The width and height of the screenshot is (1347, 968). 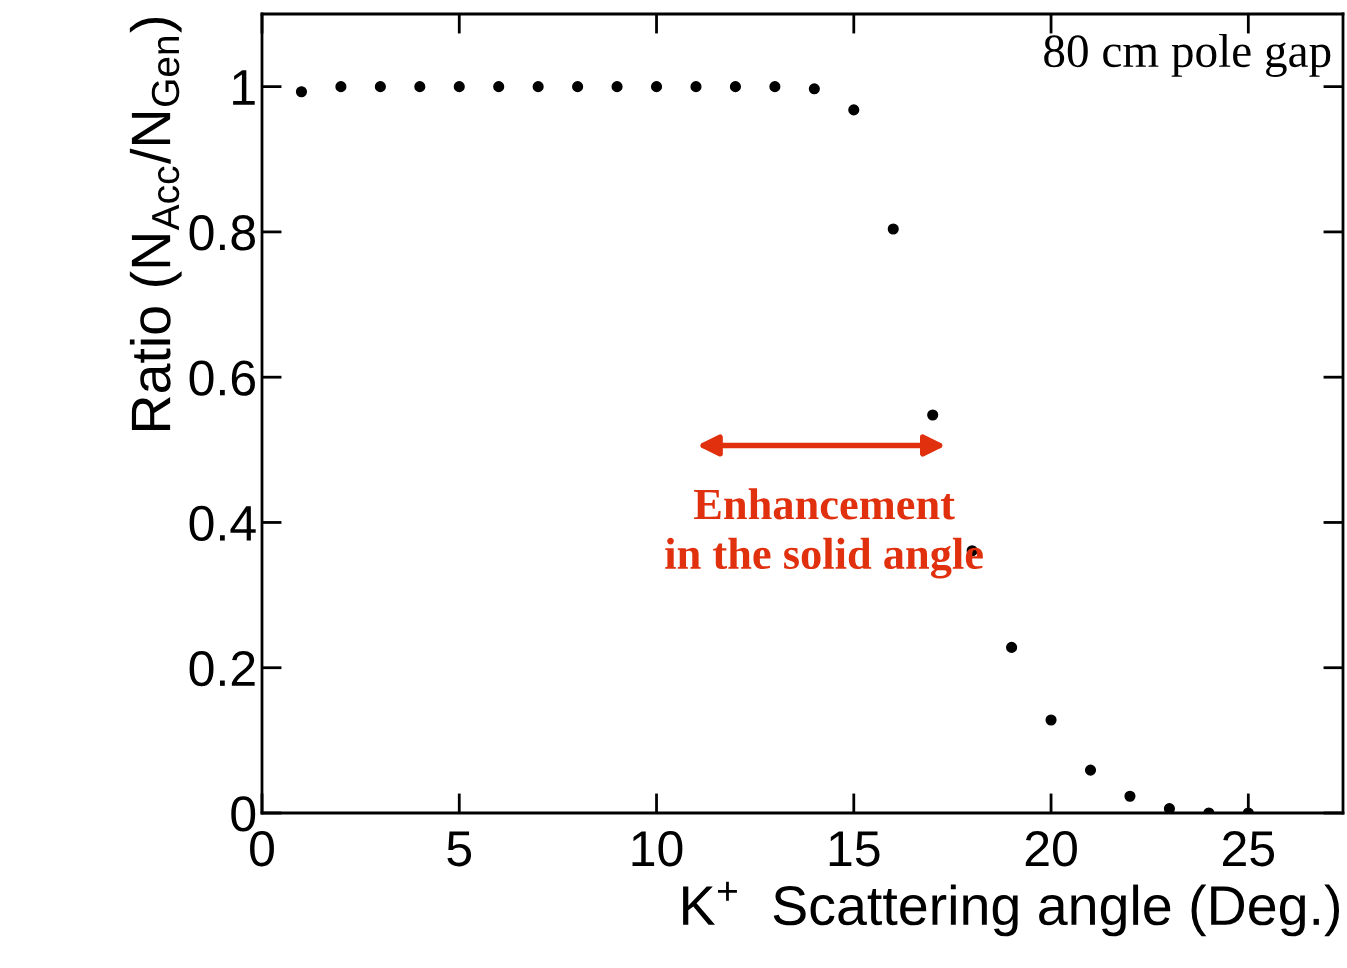 I want to click on y-tick-label: 0.4, so click(x=222, y=523).